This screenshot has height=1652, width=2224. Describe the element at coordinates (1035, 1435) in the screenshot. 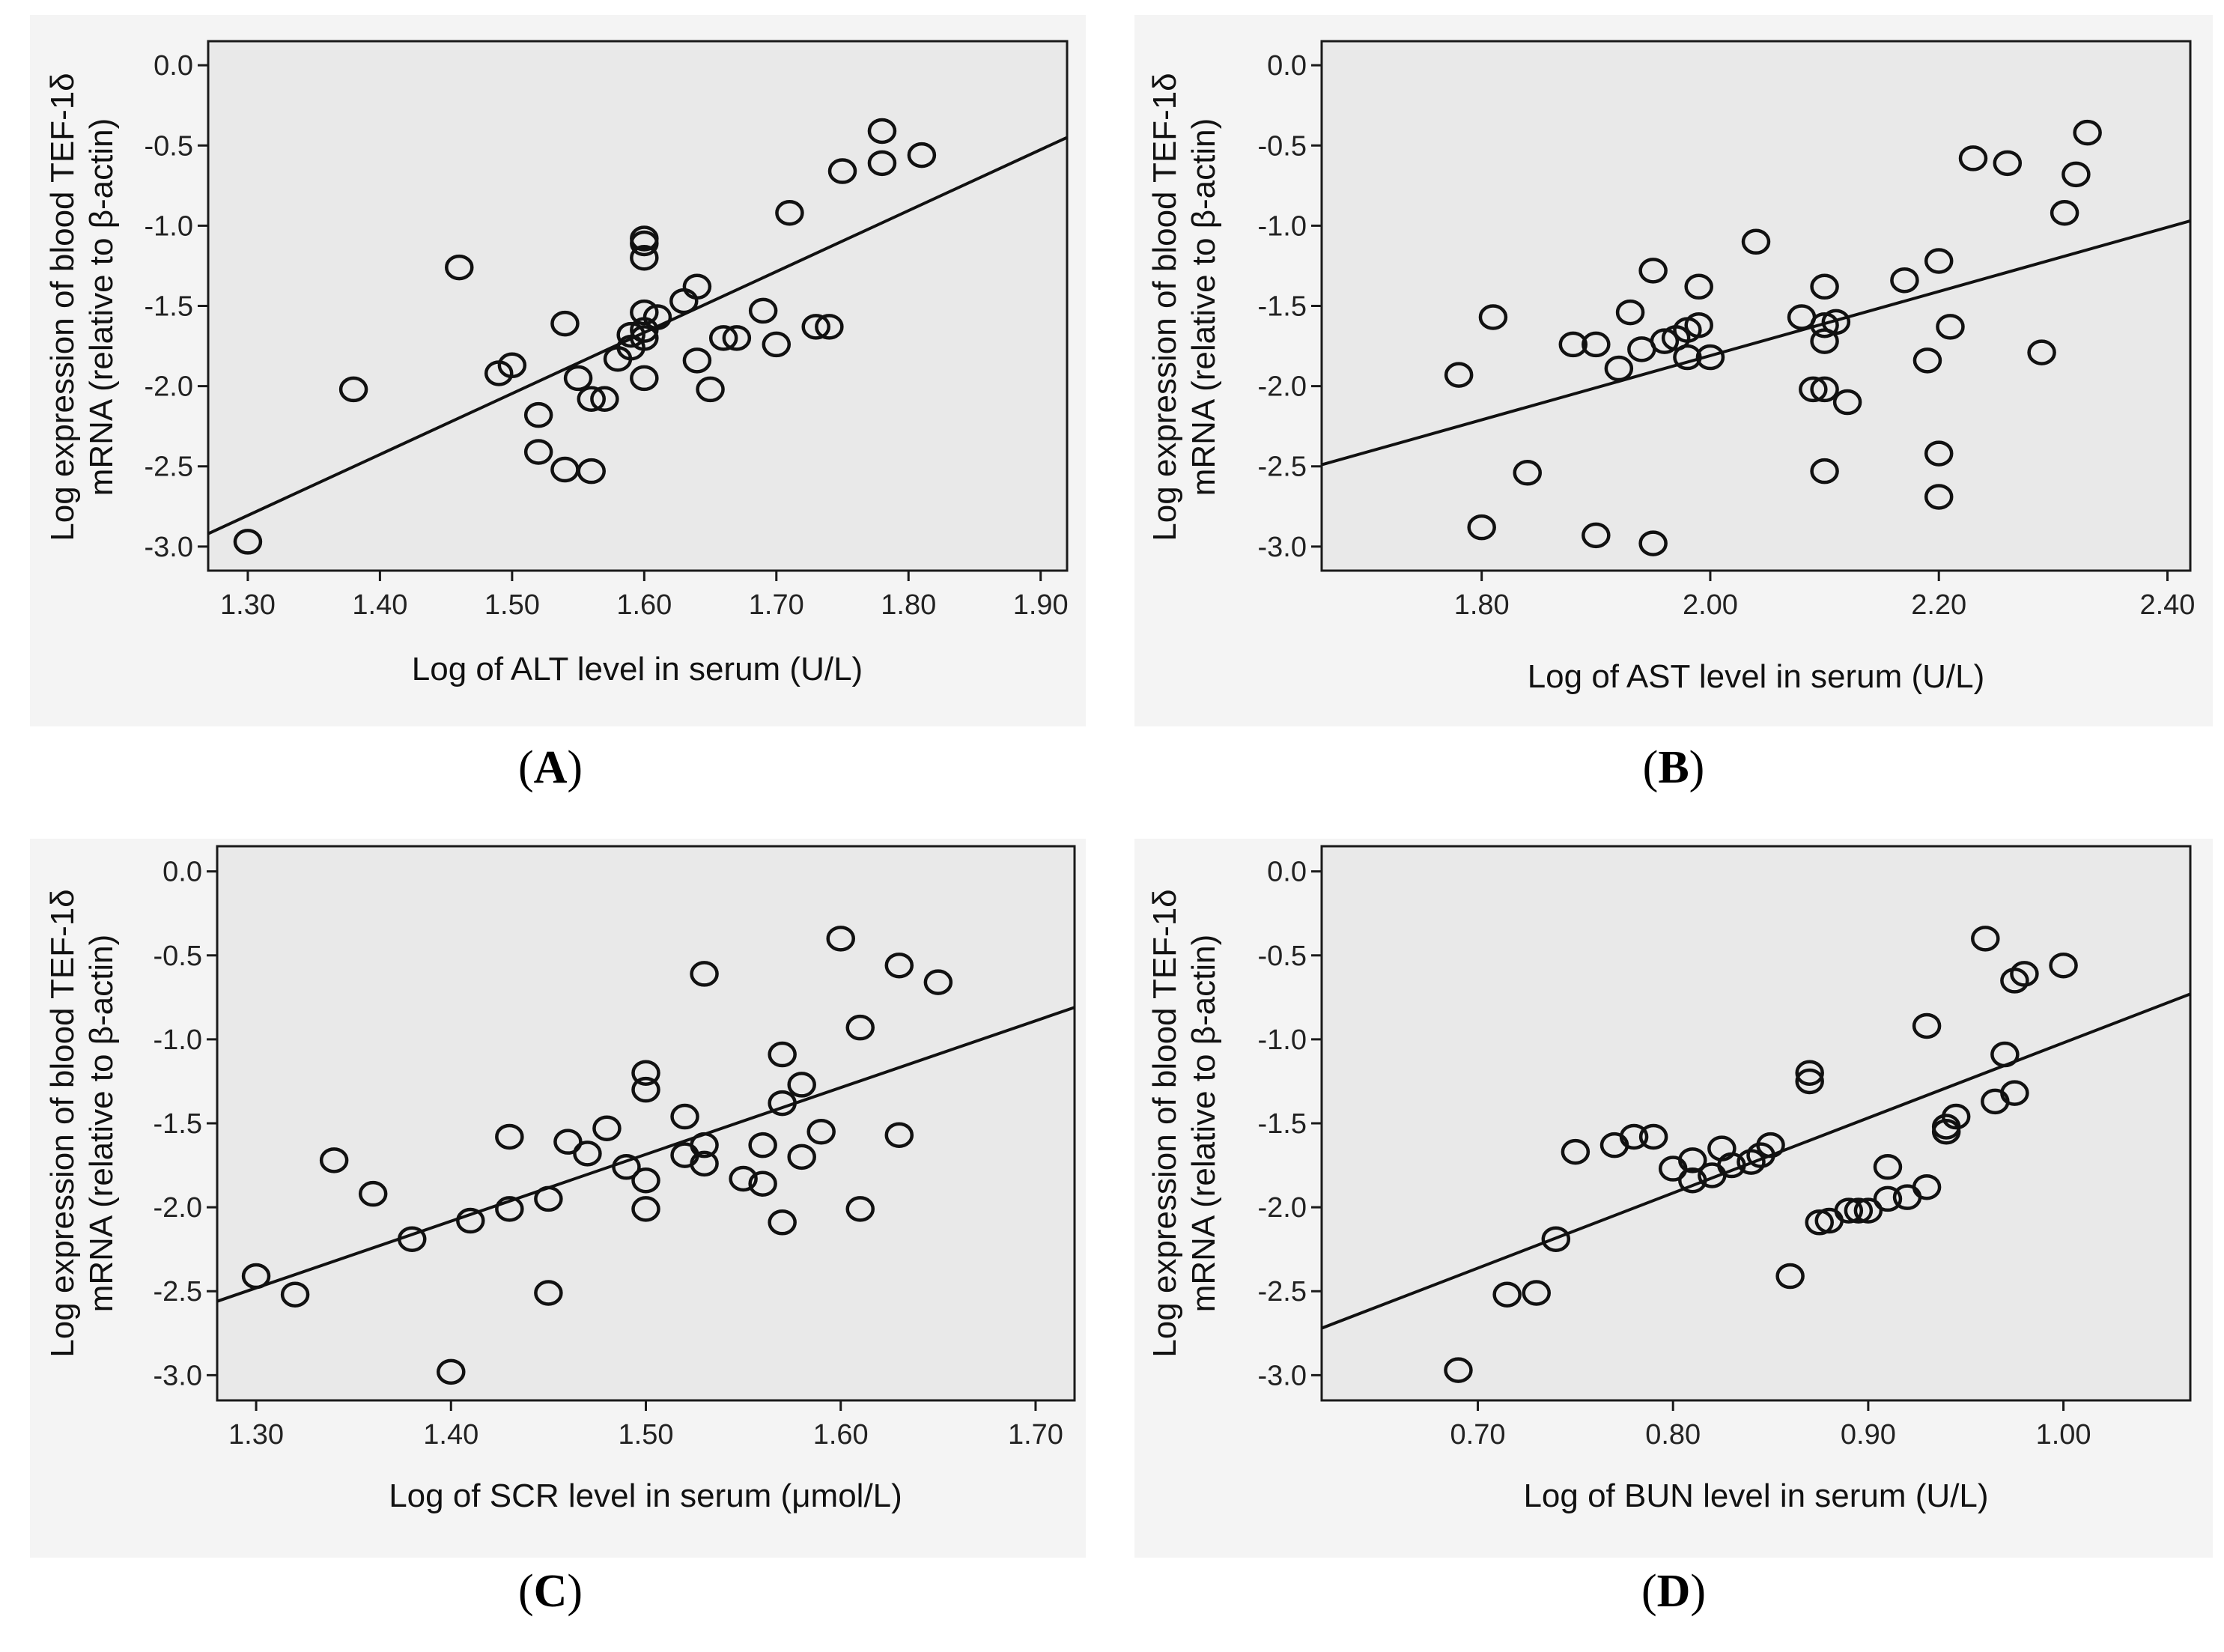

I see `x-tick-label: 1.70` at that location.